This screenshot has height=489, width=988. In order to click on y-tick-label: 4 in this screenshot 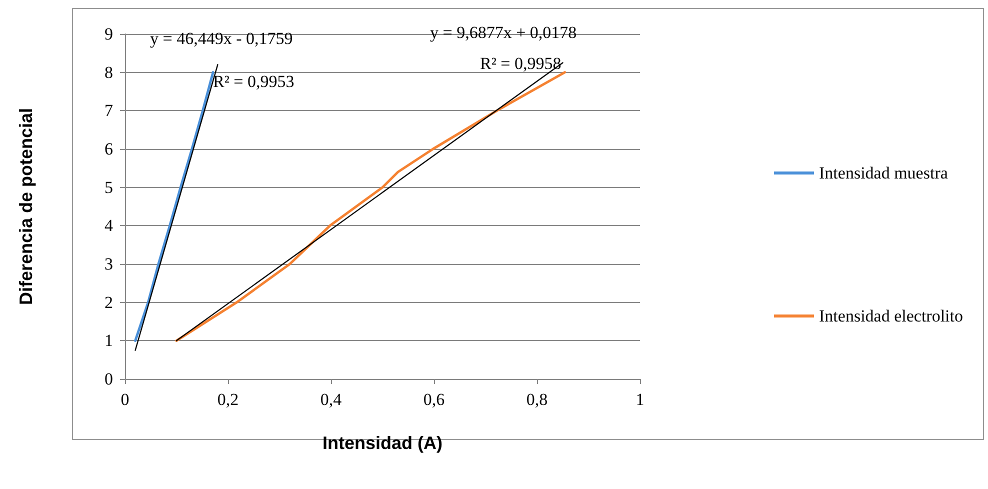, I will do `click(109, 226)`.